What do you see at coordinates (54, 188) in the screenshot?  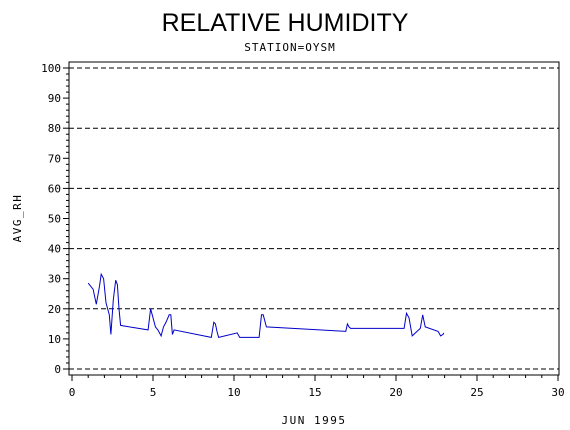 I see `y-tick-label-60: 60` at bounding box center [54, 188].